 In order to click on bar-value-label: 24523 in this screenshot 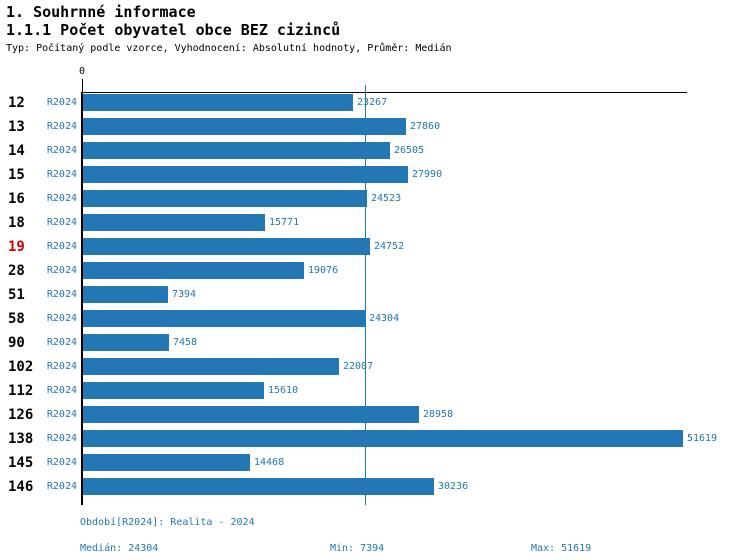, I will do `click(386, 198)`.